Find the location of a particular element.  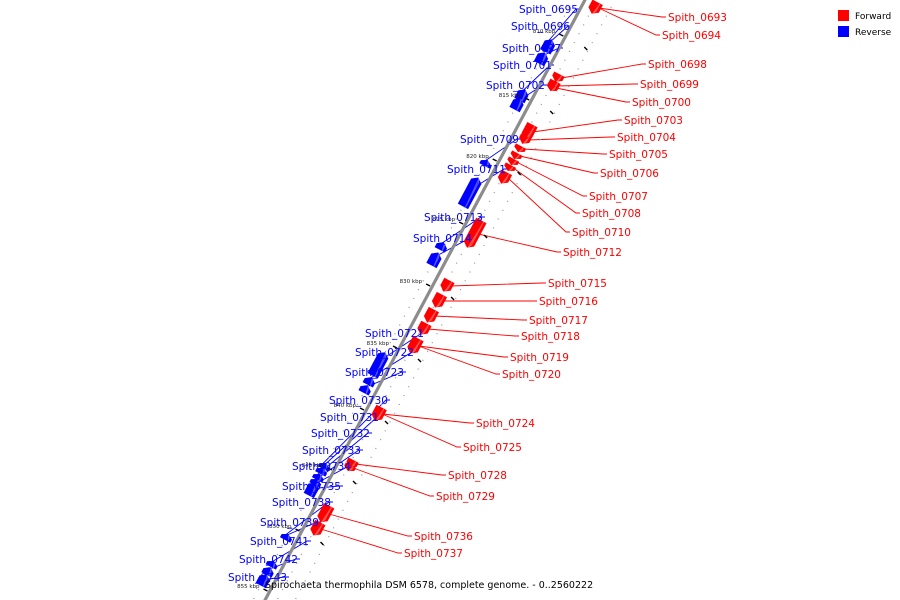

gene-label-spith-0715: Spith_0715 is located at coordinates (577, 284).